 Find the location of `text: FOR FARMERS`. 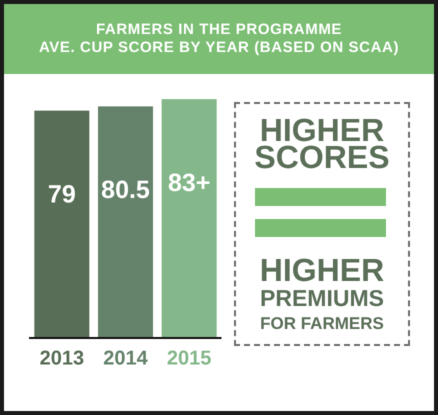

text: FOR FARMERS is located at coordinates (322, 323).